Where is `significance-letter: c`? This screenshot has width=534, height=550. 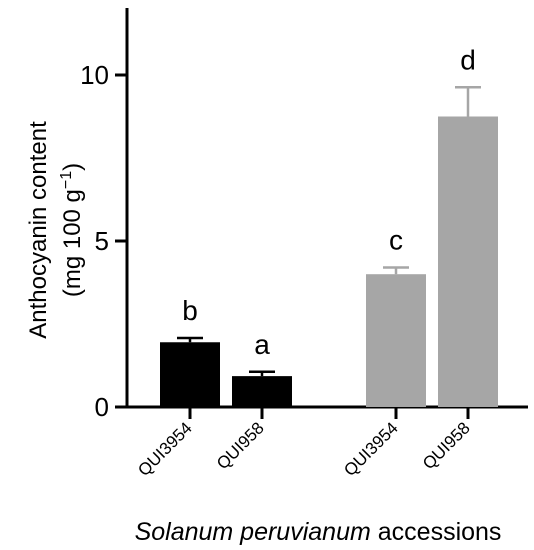 significance-letter: c is located at coordinates (396, 240).